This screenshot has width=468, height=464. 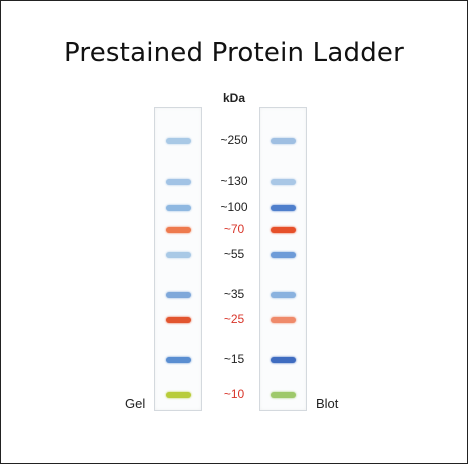 What do you see at coordinates (234, 319) in the screenshot?
I see `marker-label-25kda: ~25` at bounding box center [234, 319].